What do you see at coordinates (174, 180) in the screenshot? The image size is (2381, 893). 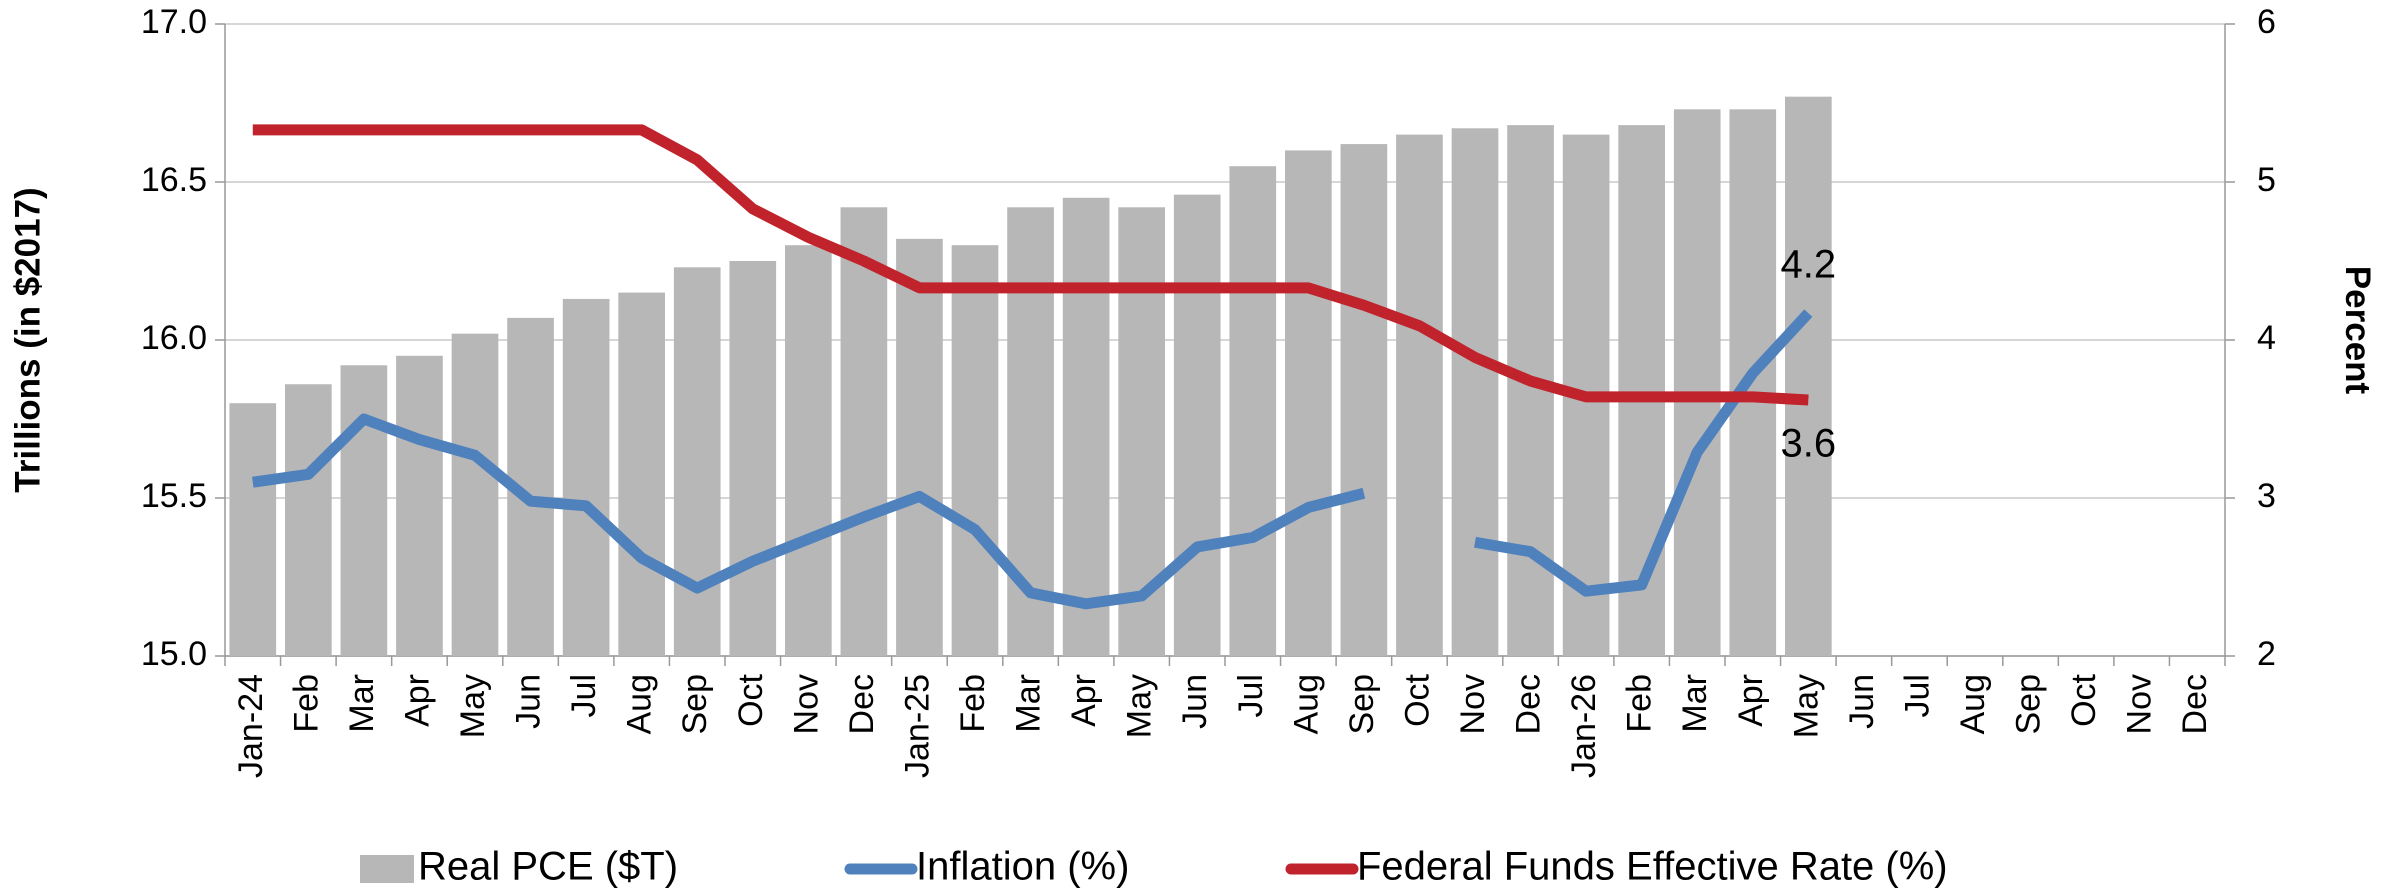 I see `y-tick-label: 16.5` at bounding box center [174, 180].